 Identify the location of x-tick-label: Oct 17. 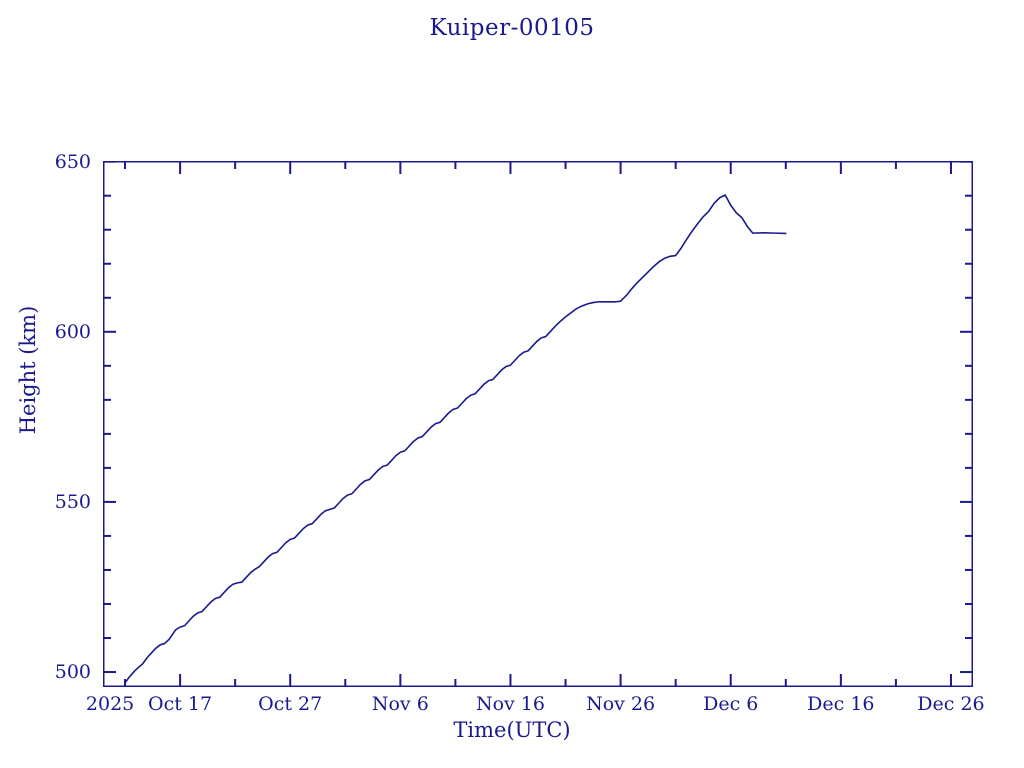
(180, 704).